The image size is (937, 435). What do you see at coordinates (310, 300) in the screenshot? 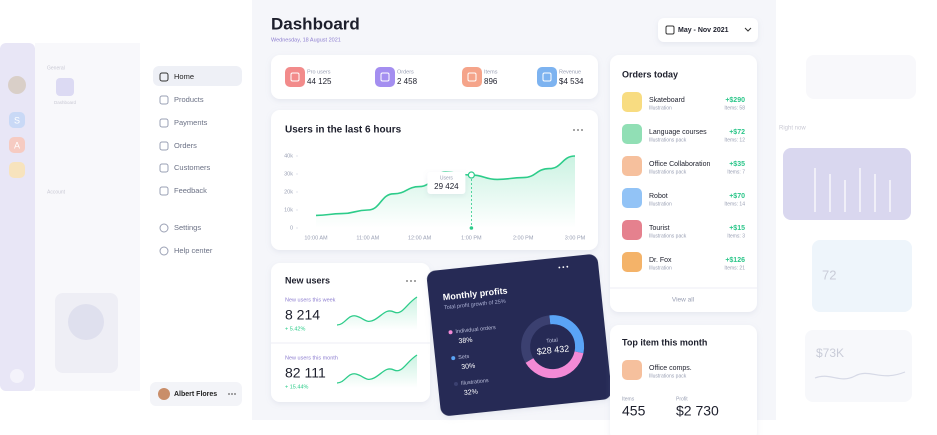
I see `metric-label: New users this week` at bounding box center [310, 300].